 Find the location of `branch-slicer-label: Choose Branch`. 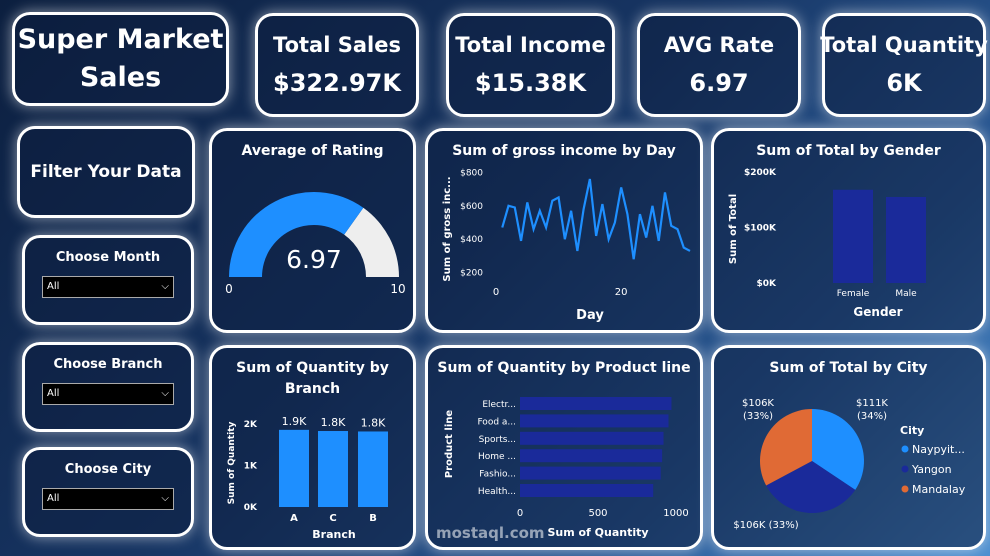

branch-slicer-label: Choose Branch is located at coordinates (108, 364).